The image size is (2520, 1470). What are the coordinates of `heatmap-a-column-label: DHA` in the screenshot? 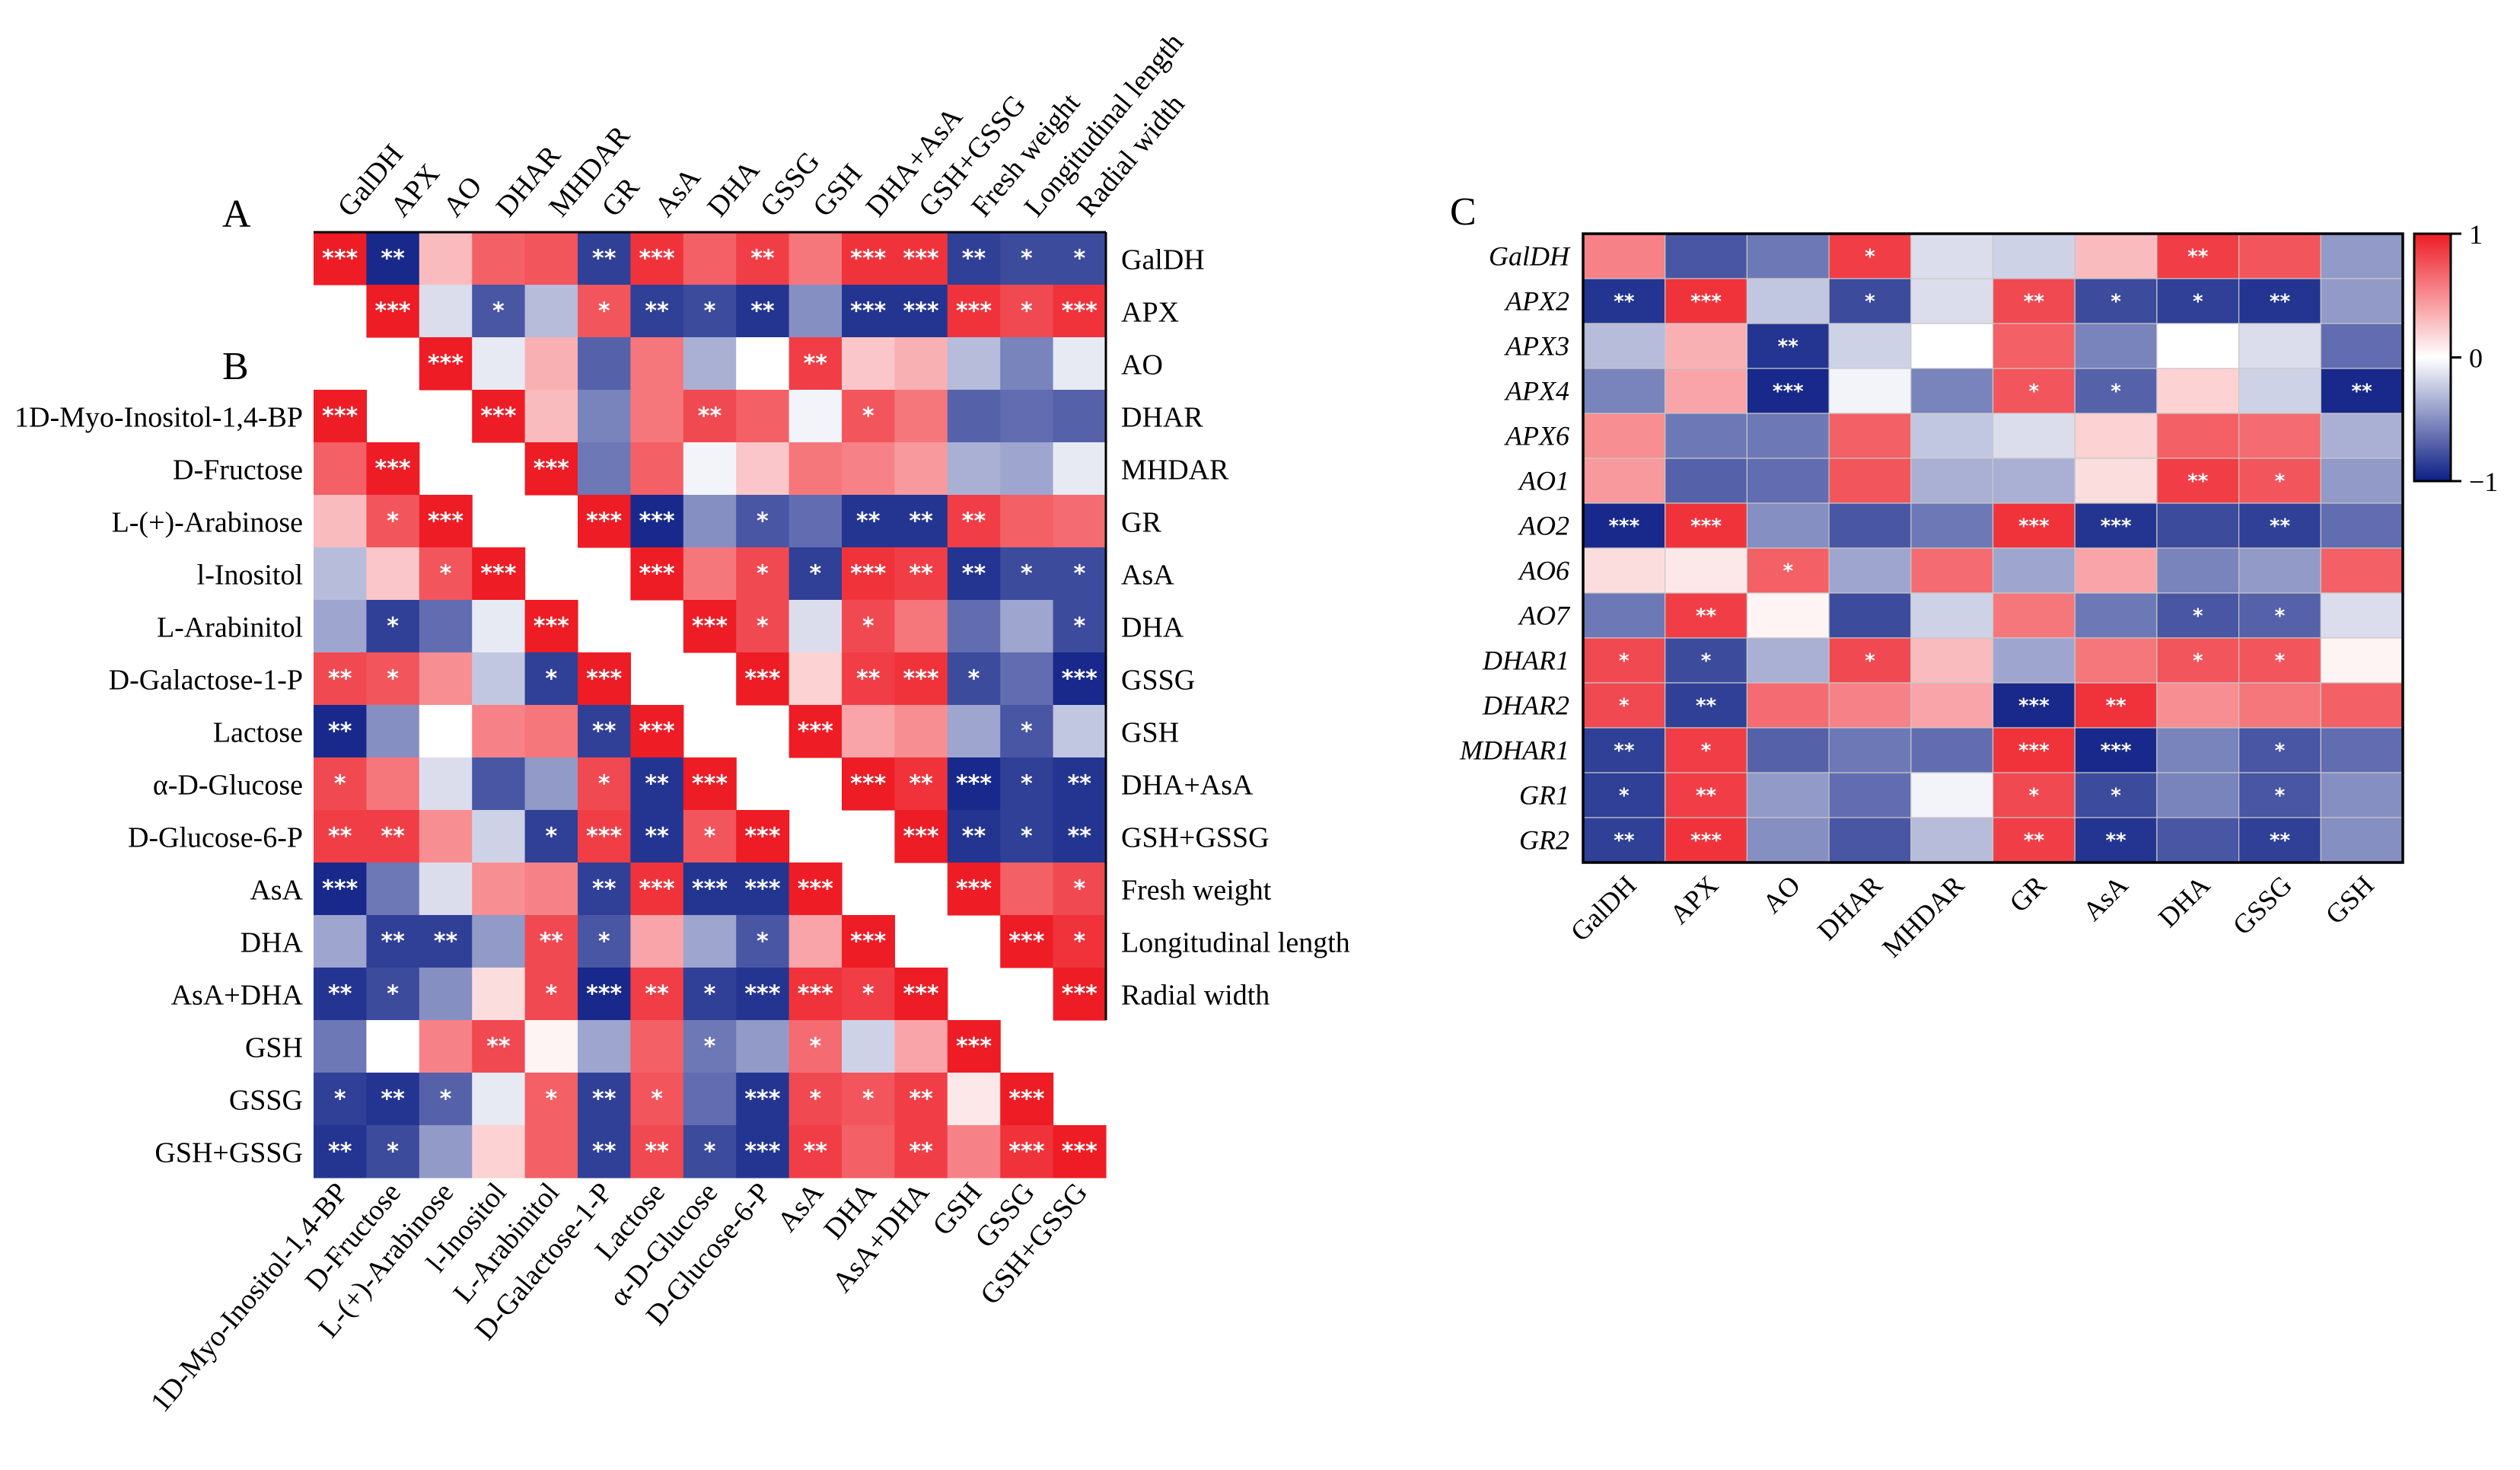 It's located at (733, 188).